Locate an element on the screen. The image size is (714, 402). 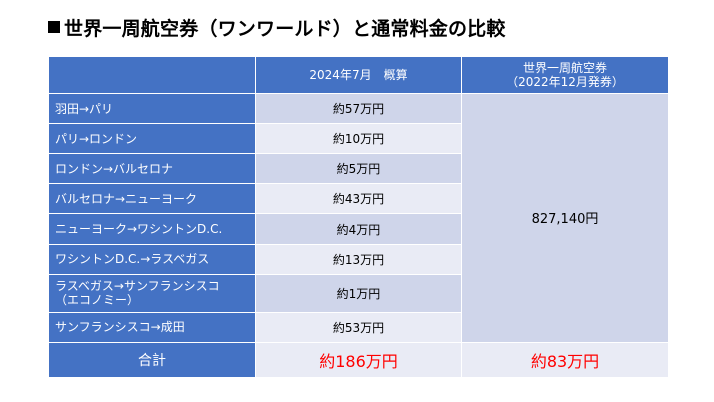
table-row: ワシントンD.C.→ラスベガス 約13万円 is located at coordinates (358, 259).